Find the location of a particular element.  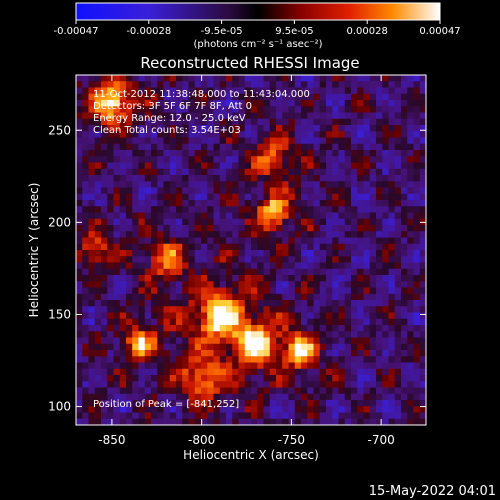

colorbar-tick-label: 9.5e-05 is located at coordinates (294, 31).